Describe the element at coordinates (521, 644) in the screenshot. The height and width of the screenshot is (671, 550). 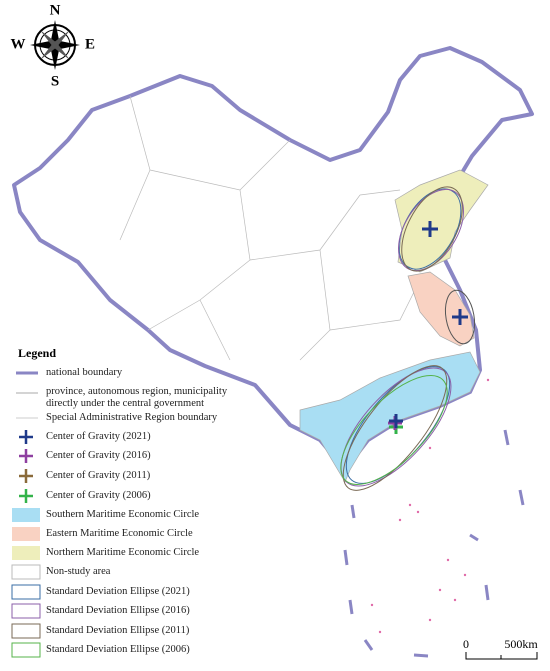
I see `scale-end: 500km` at that location.